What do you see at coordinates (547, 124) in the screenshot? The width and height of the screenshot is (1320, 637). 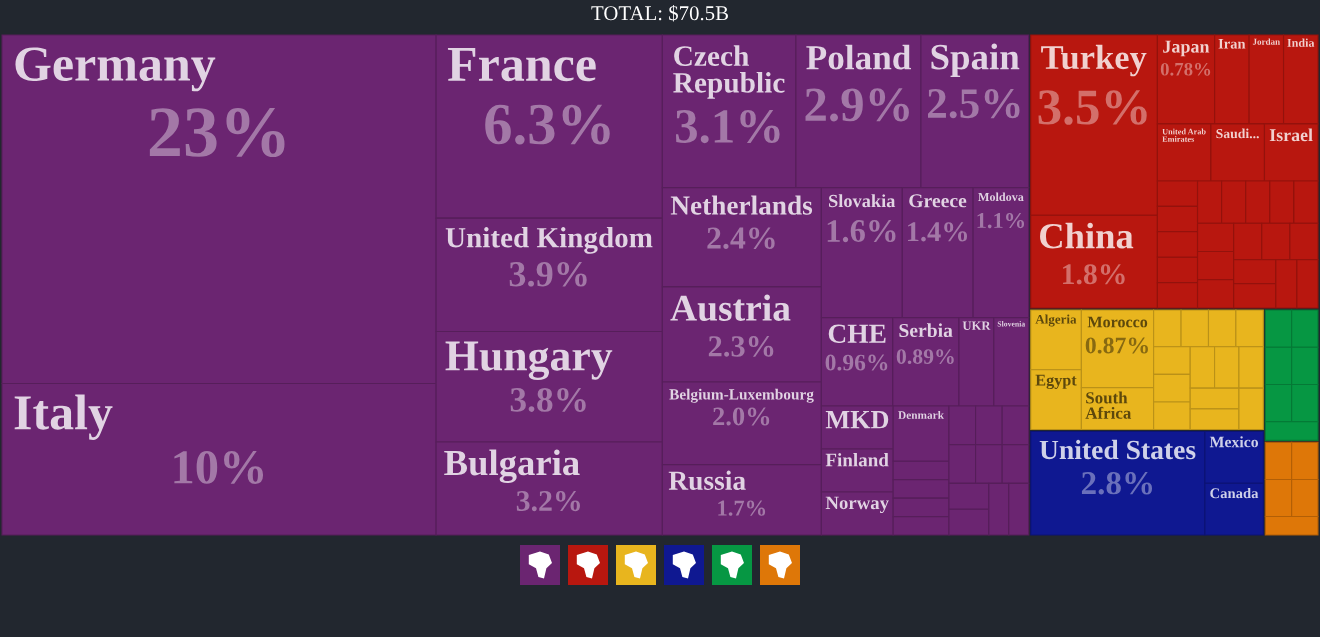 I see `data-label: 6.3%` at bounding box center [547, 124].